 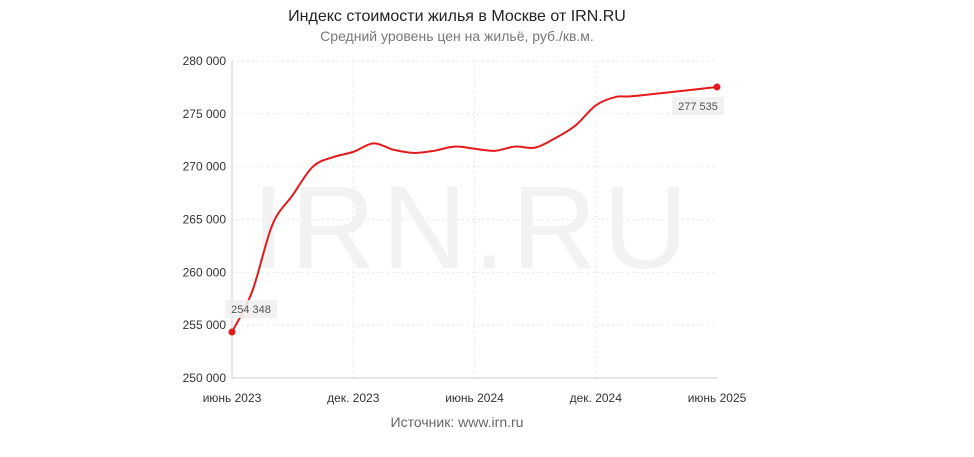 I want to click on chart-subtitle: Средний уровень цен на жильё, руб./кв.м., so click(x=457, y=36).